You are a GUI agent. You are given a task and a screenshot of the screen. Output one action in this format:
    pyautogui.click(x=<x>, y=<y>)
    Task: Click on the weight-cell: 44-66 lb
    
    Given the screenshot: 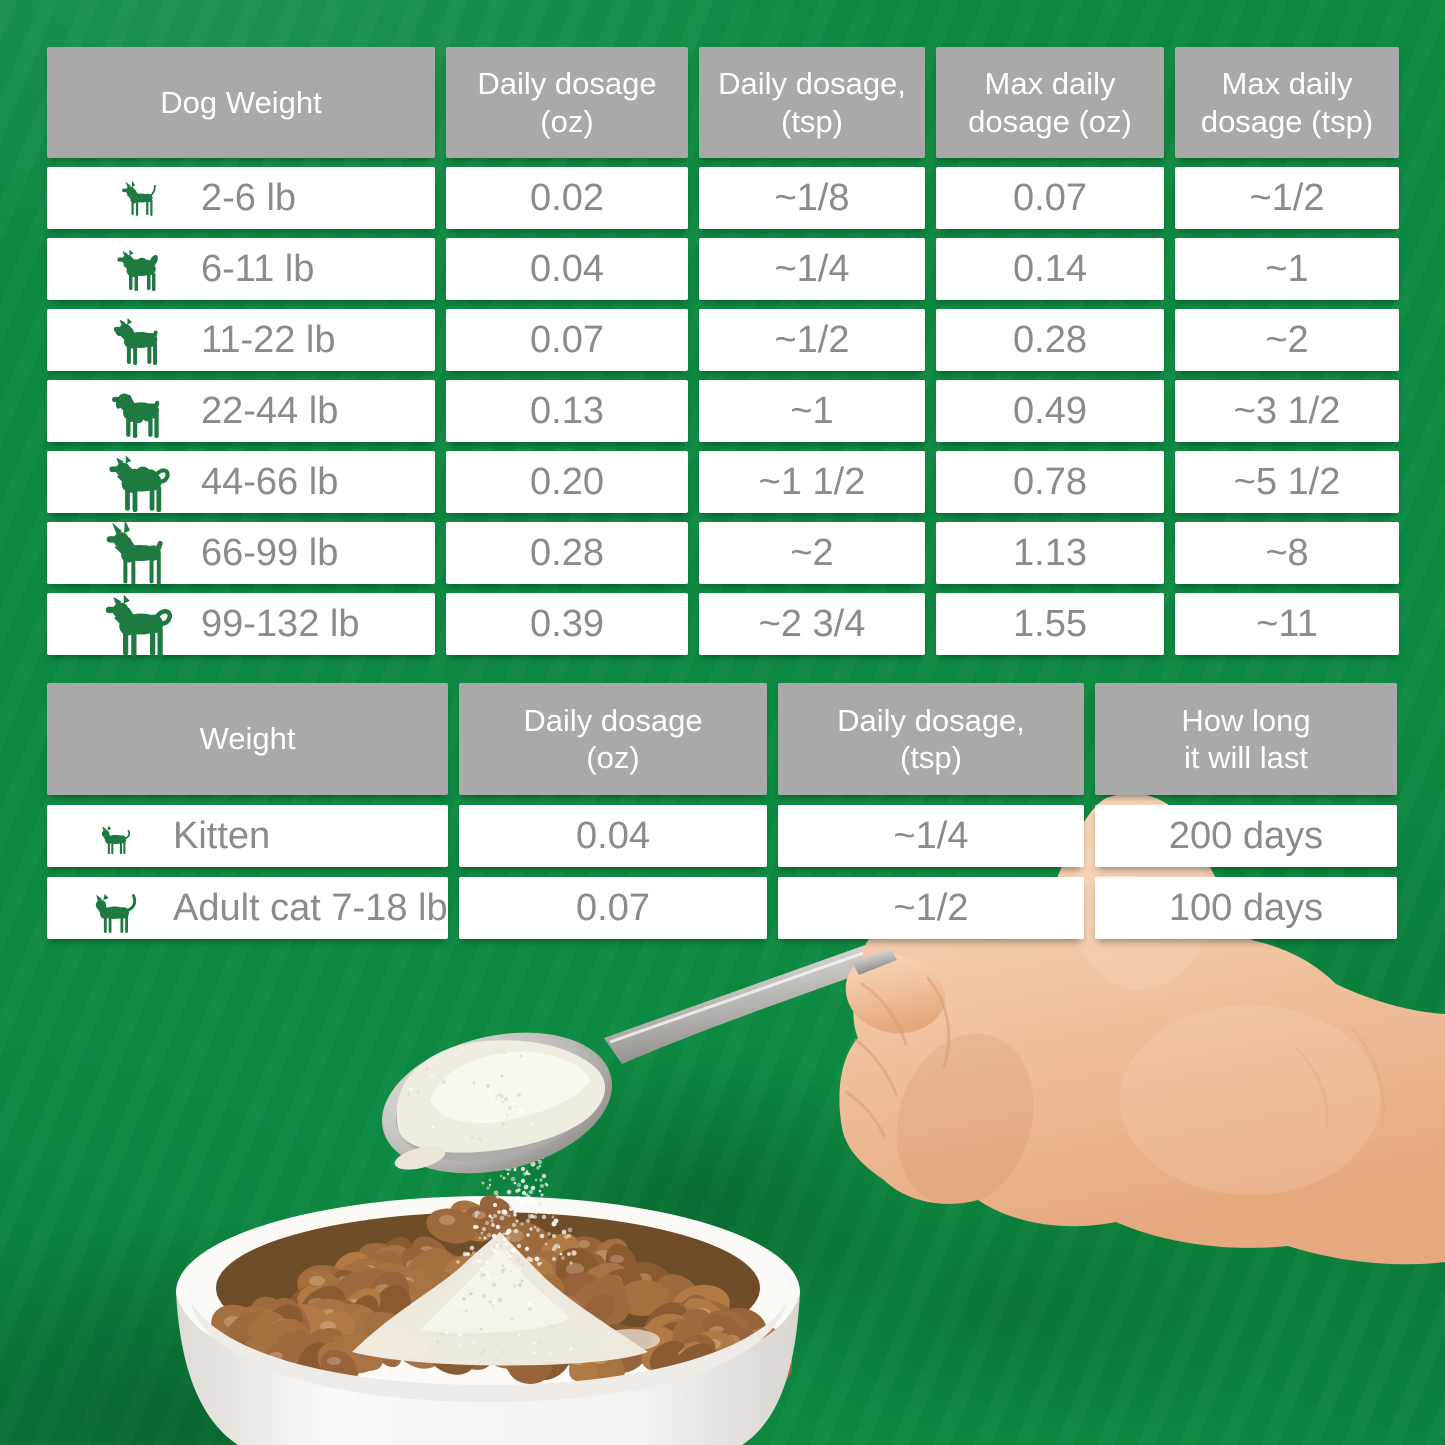 What is the action you would take?
    pyautogui.click(x=241, y=482)
    